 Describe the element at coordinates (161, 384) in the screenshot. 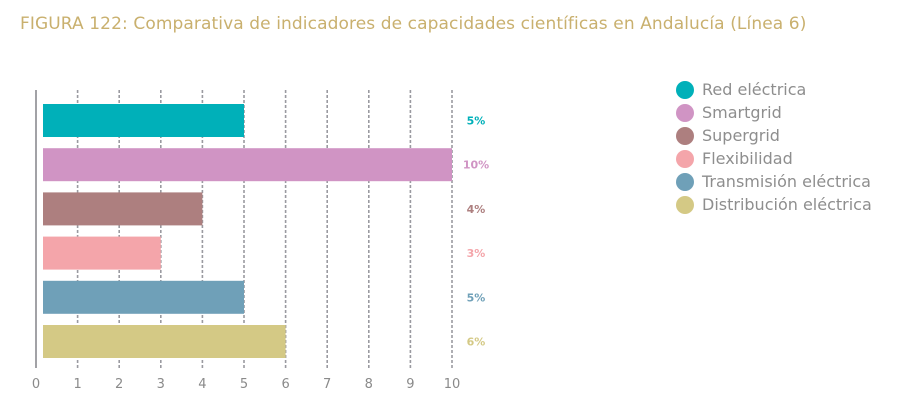

I see `x-tick-label: 3` at that location.